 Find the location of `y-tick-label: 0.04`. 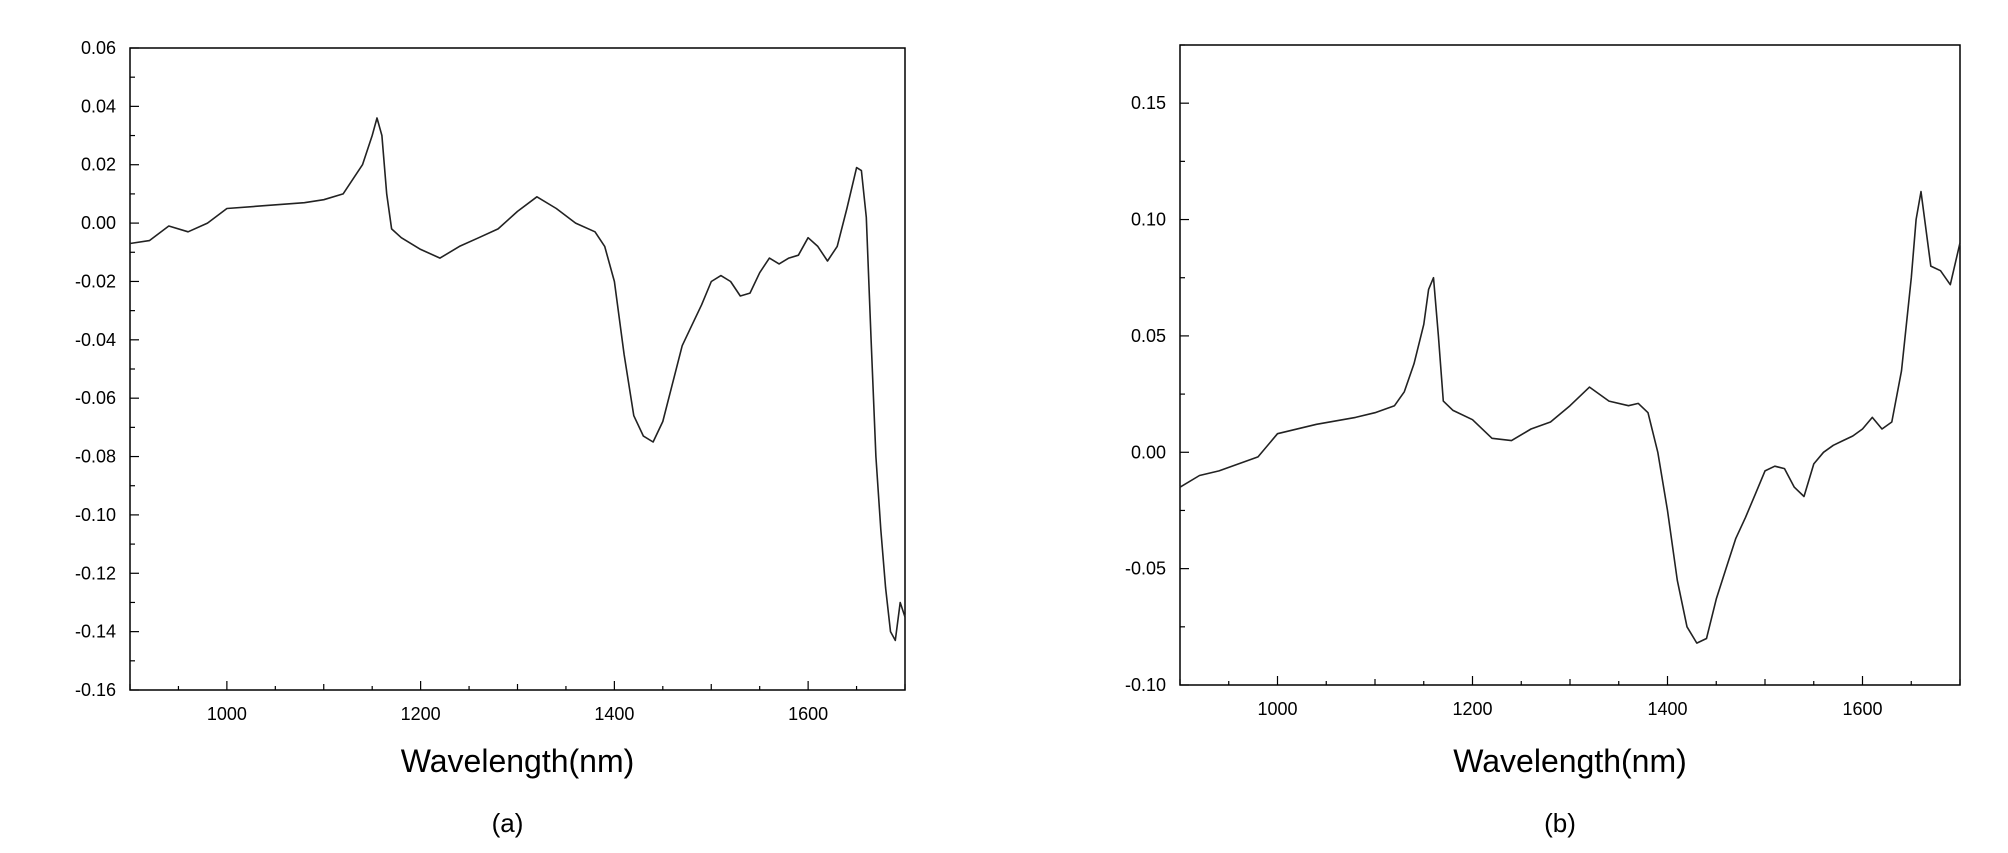

y-tick-label: 0.04 is located at coordinates (98, 106).